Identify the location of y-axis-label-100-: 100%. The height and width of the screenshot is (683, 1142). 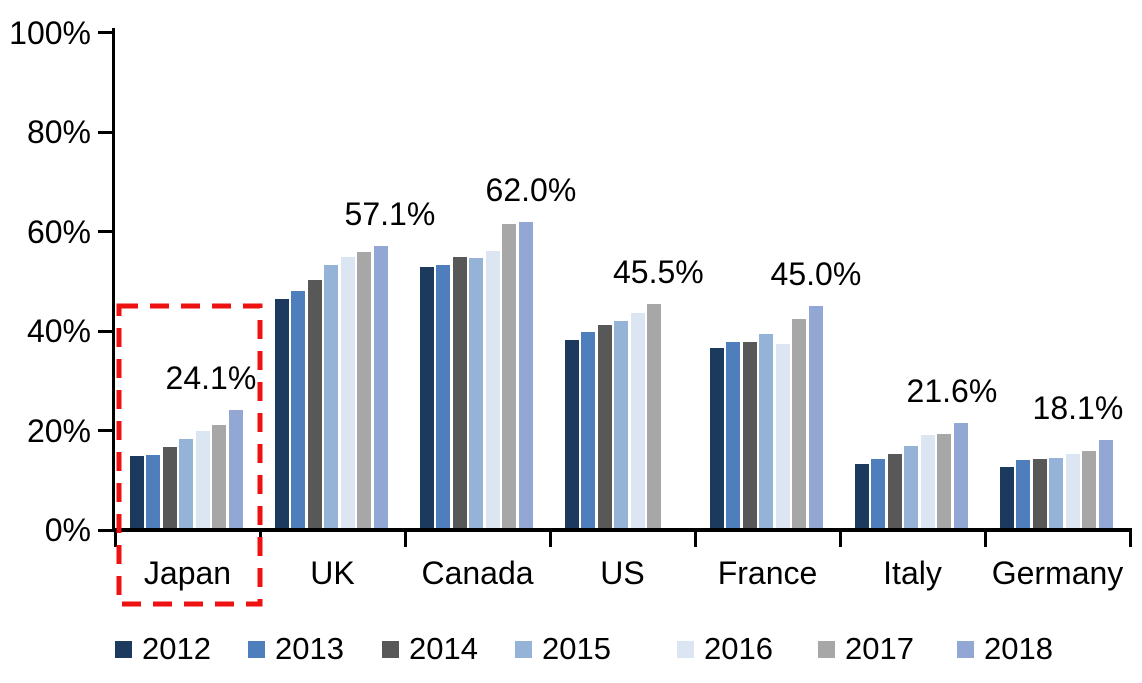
(50, 32).